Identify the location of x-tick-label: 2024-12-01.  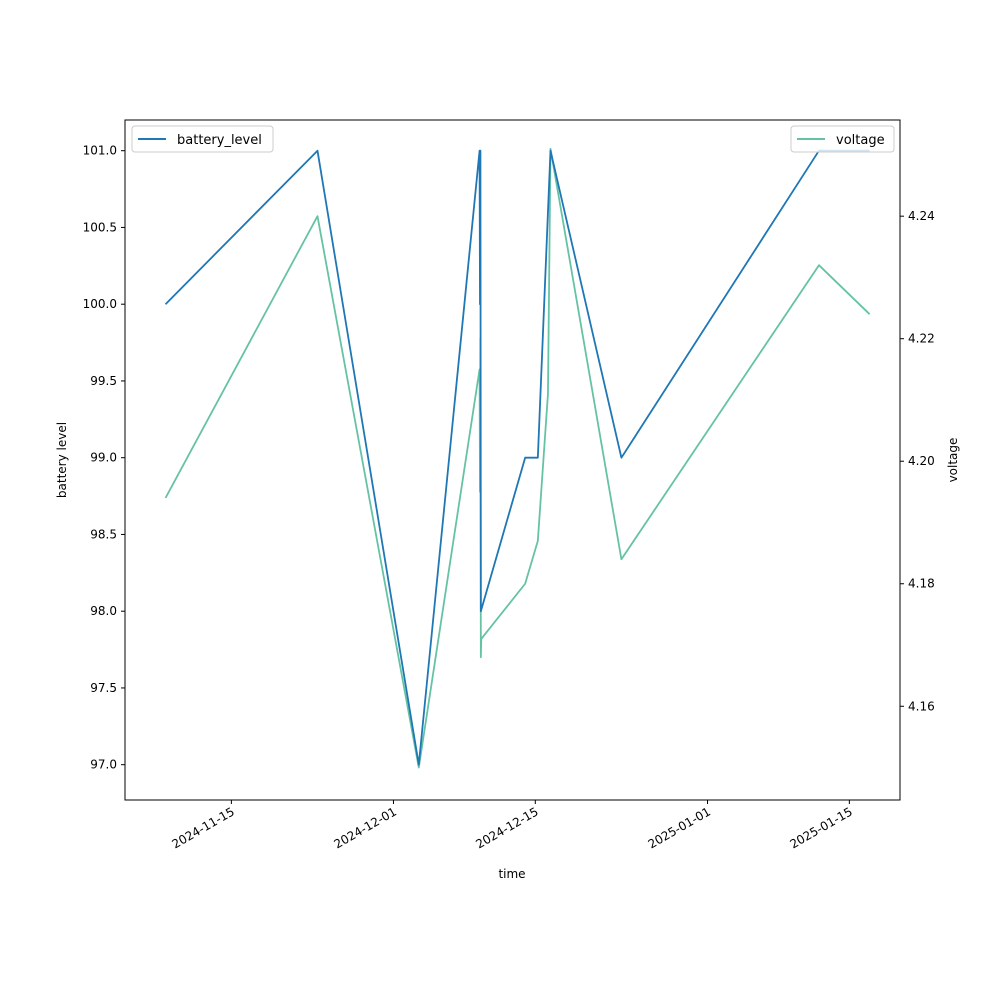
(365, 827).